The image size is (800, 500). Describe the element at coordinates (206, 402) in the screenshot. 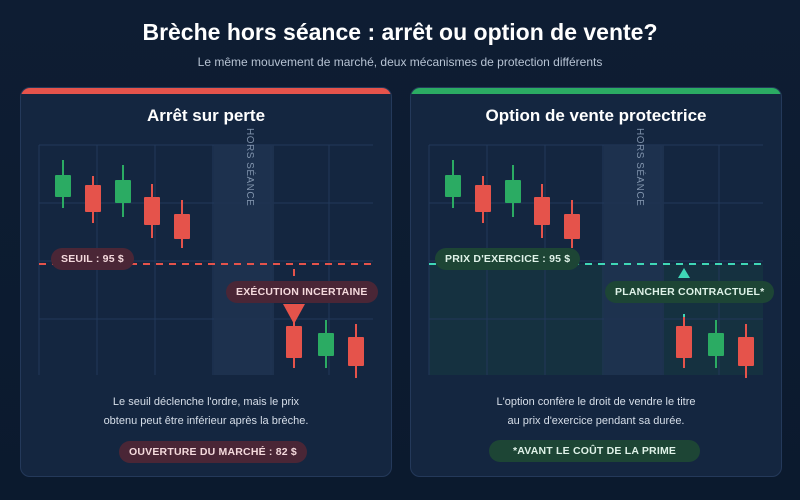

I see `description-line: Le seuil déclenche l'ordre, mais le prix` at that location.